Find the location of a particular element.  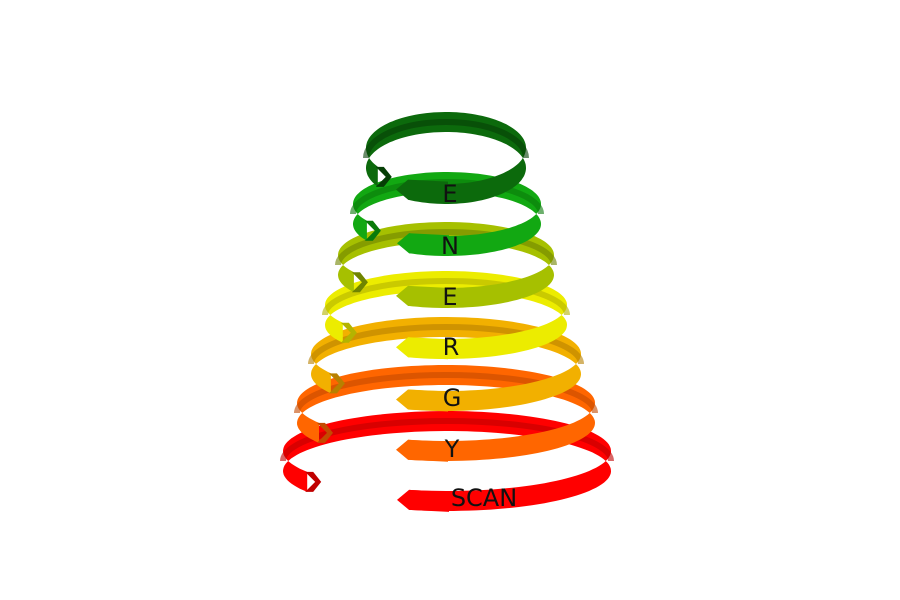

letter-e-2: E is located at coordinates (449, 297).